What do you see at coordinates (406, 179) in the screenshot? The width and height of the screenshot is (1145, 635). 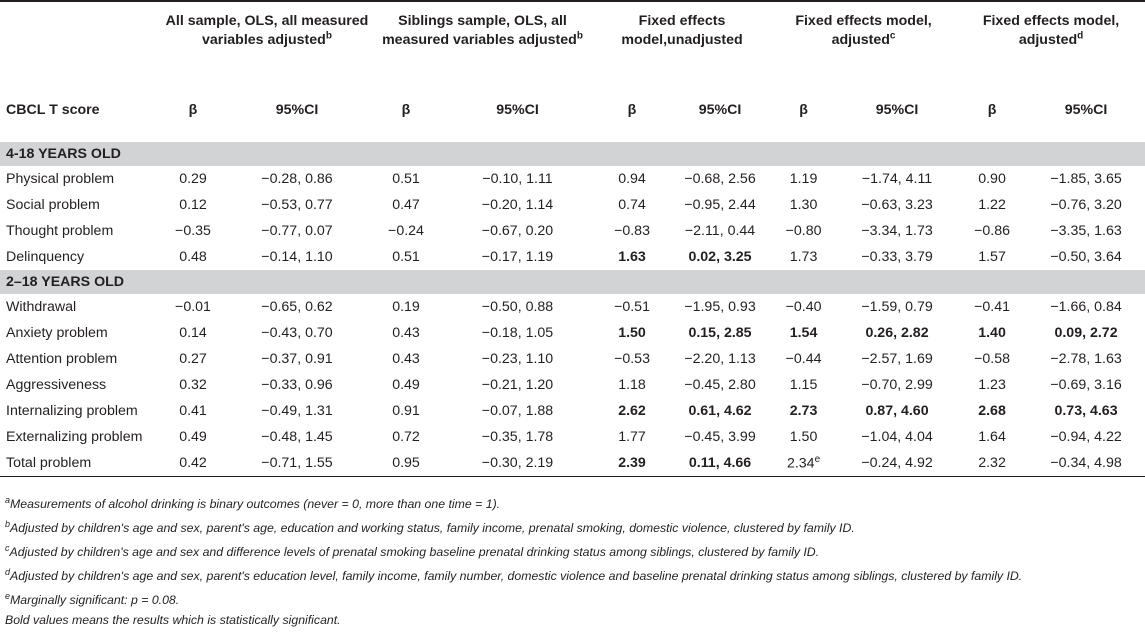 I see `beta-cell: 0.51` at bounding box center [406, 179].